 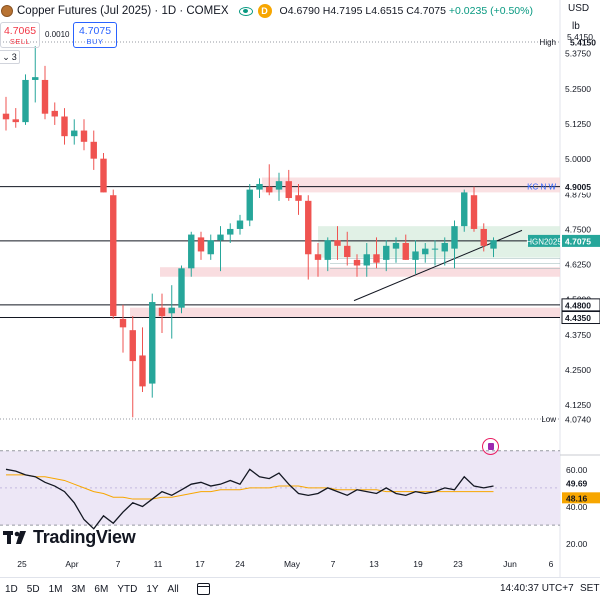 I want to click on symbol-tag: HGN2025, so click(x=544, y=241).